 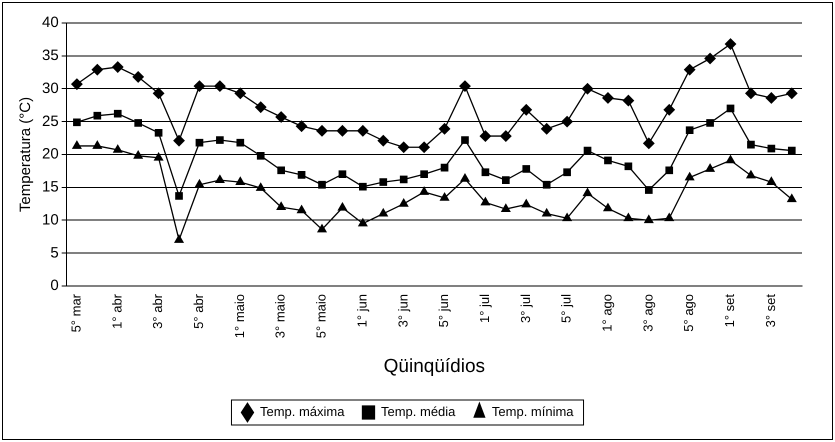 What do you see at coordinates (50, 88) in the screenshot?
I see `y-tick-label: 30` at bounding box center [50, 88].